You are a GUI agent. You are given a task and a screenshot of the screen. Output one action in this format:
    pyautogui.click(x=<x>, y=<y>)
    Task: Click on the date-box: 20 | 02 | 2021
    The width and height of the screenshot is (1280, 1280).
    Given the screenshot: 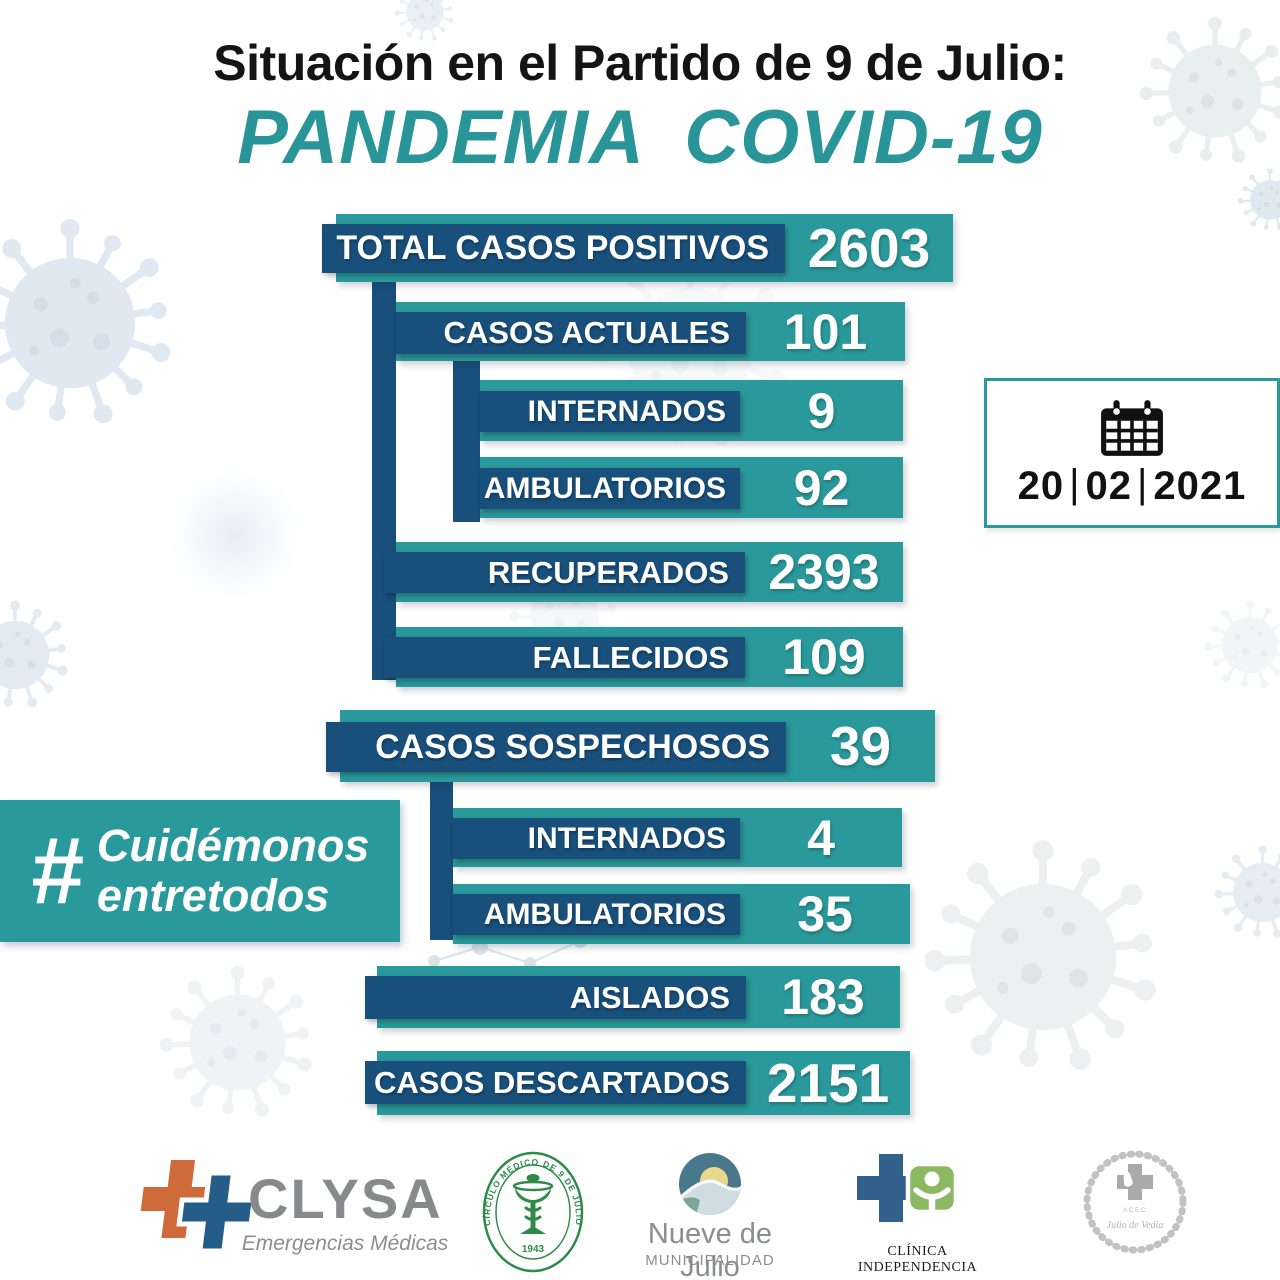 What is the action you would take?
    pyautogui.click(x=1132, y=453)
    